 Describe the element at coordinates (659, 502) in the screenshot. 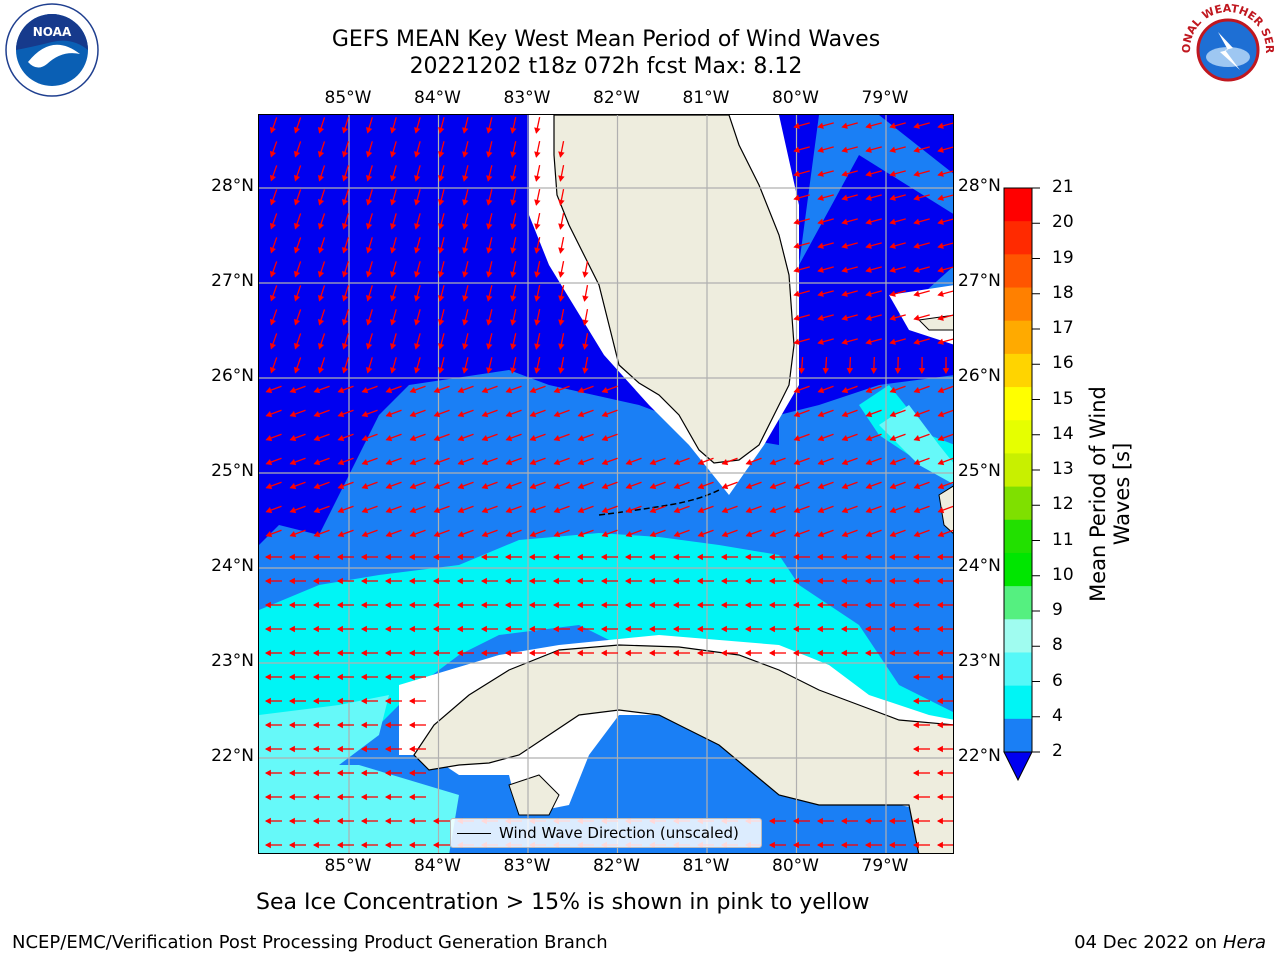

I see `florida-keys-outline` at that location.